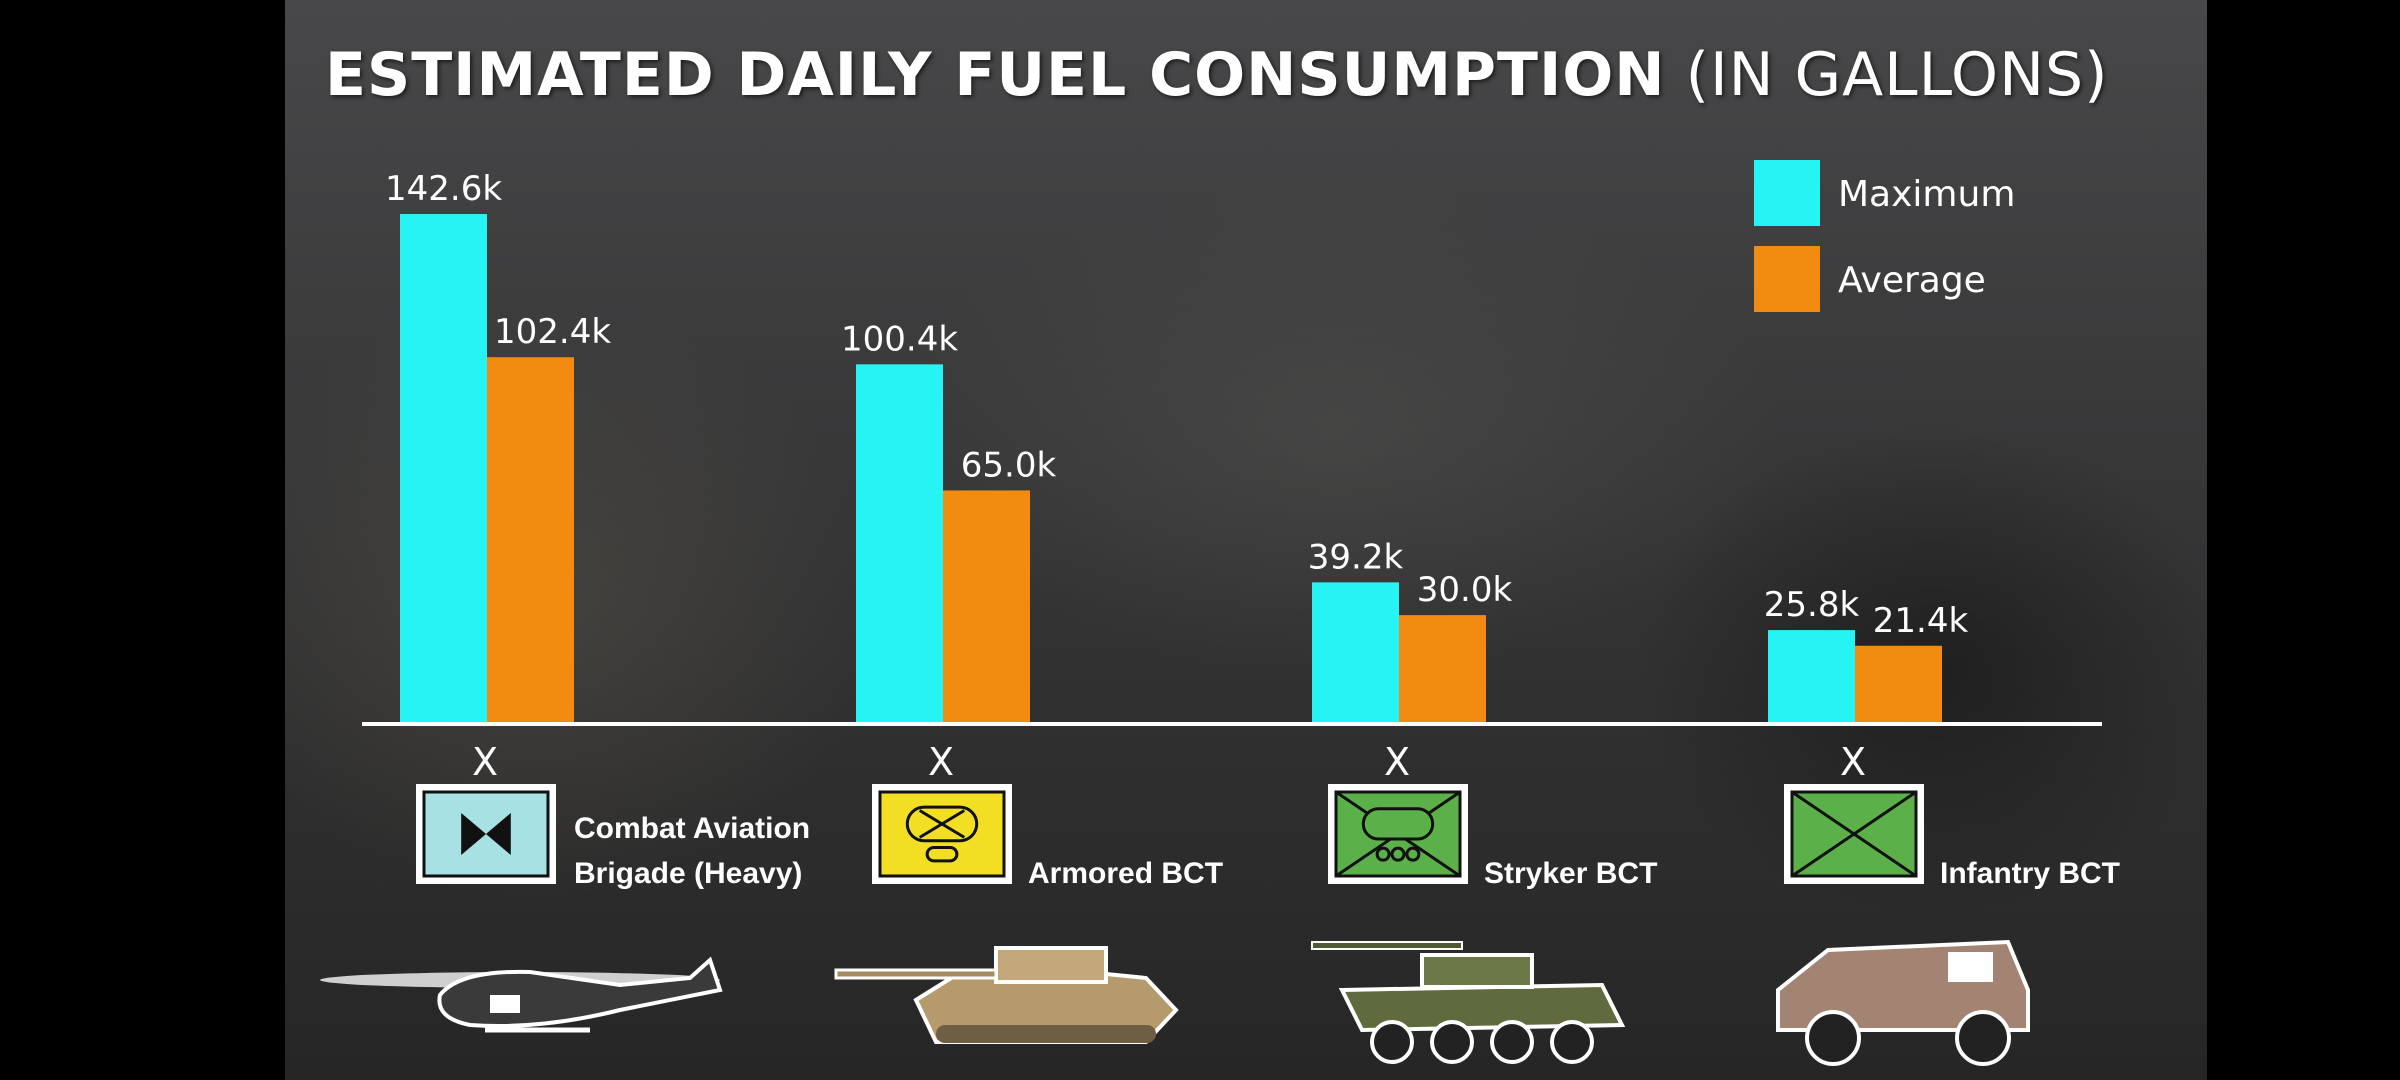 Image resolution: width=2400 pixels, height=1080 pixels. What do you see at coordinates (1398, 834) in the screenshot?
I see `stryker-symbol` at bounding box center [1398, 834].